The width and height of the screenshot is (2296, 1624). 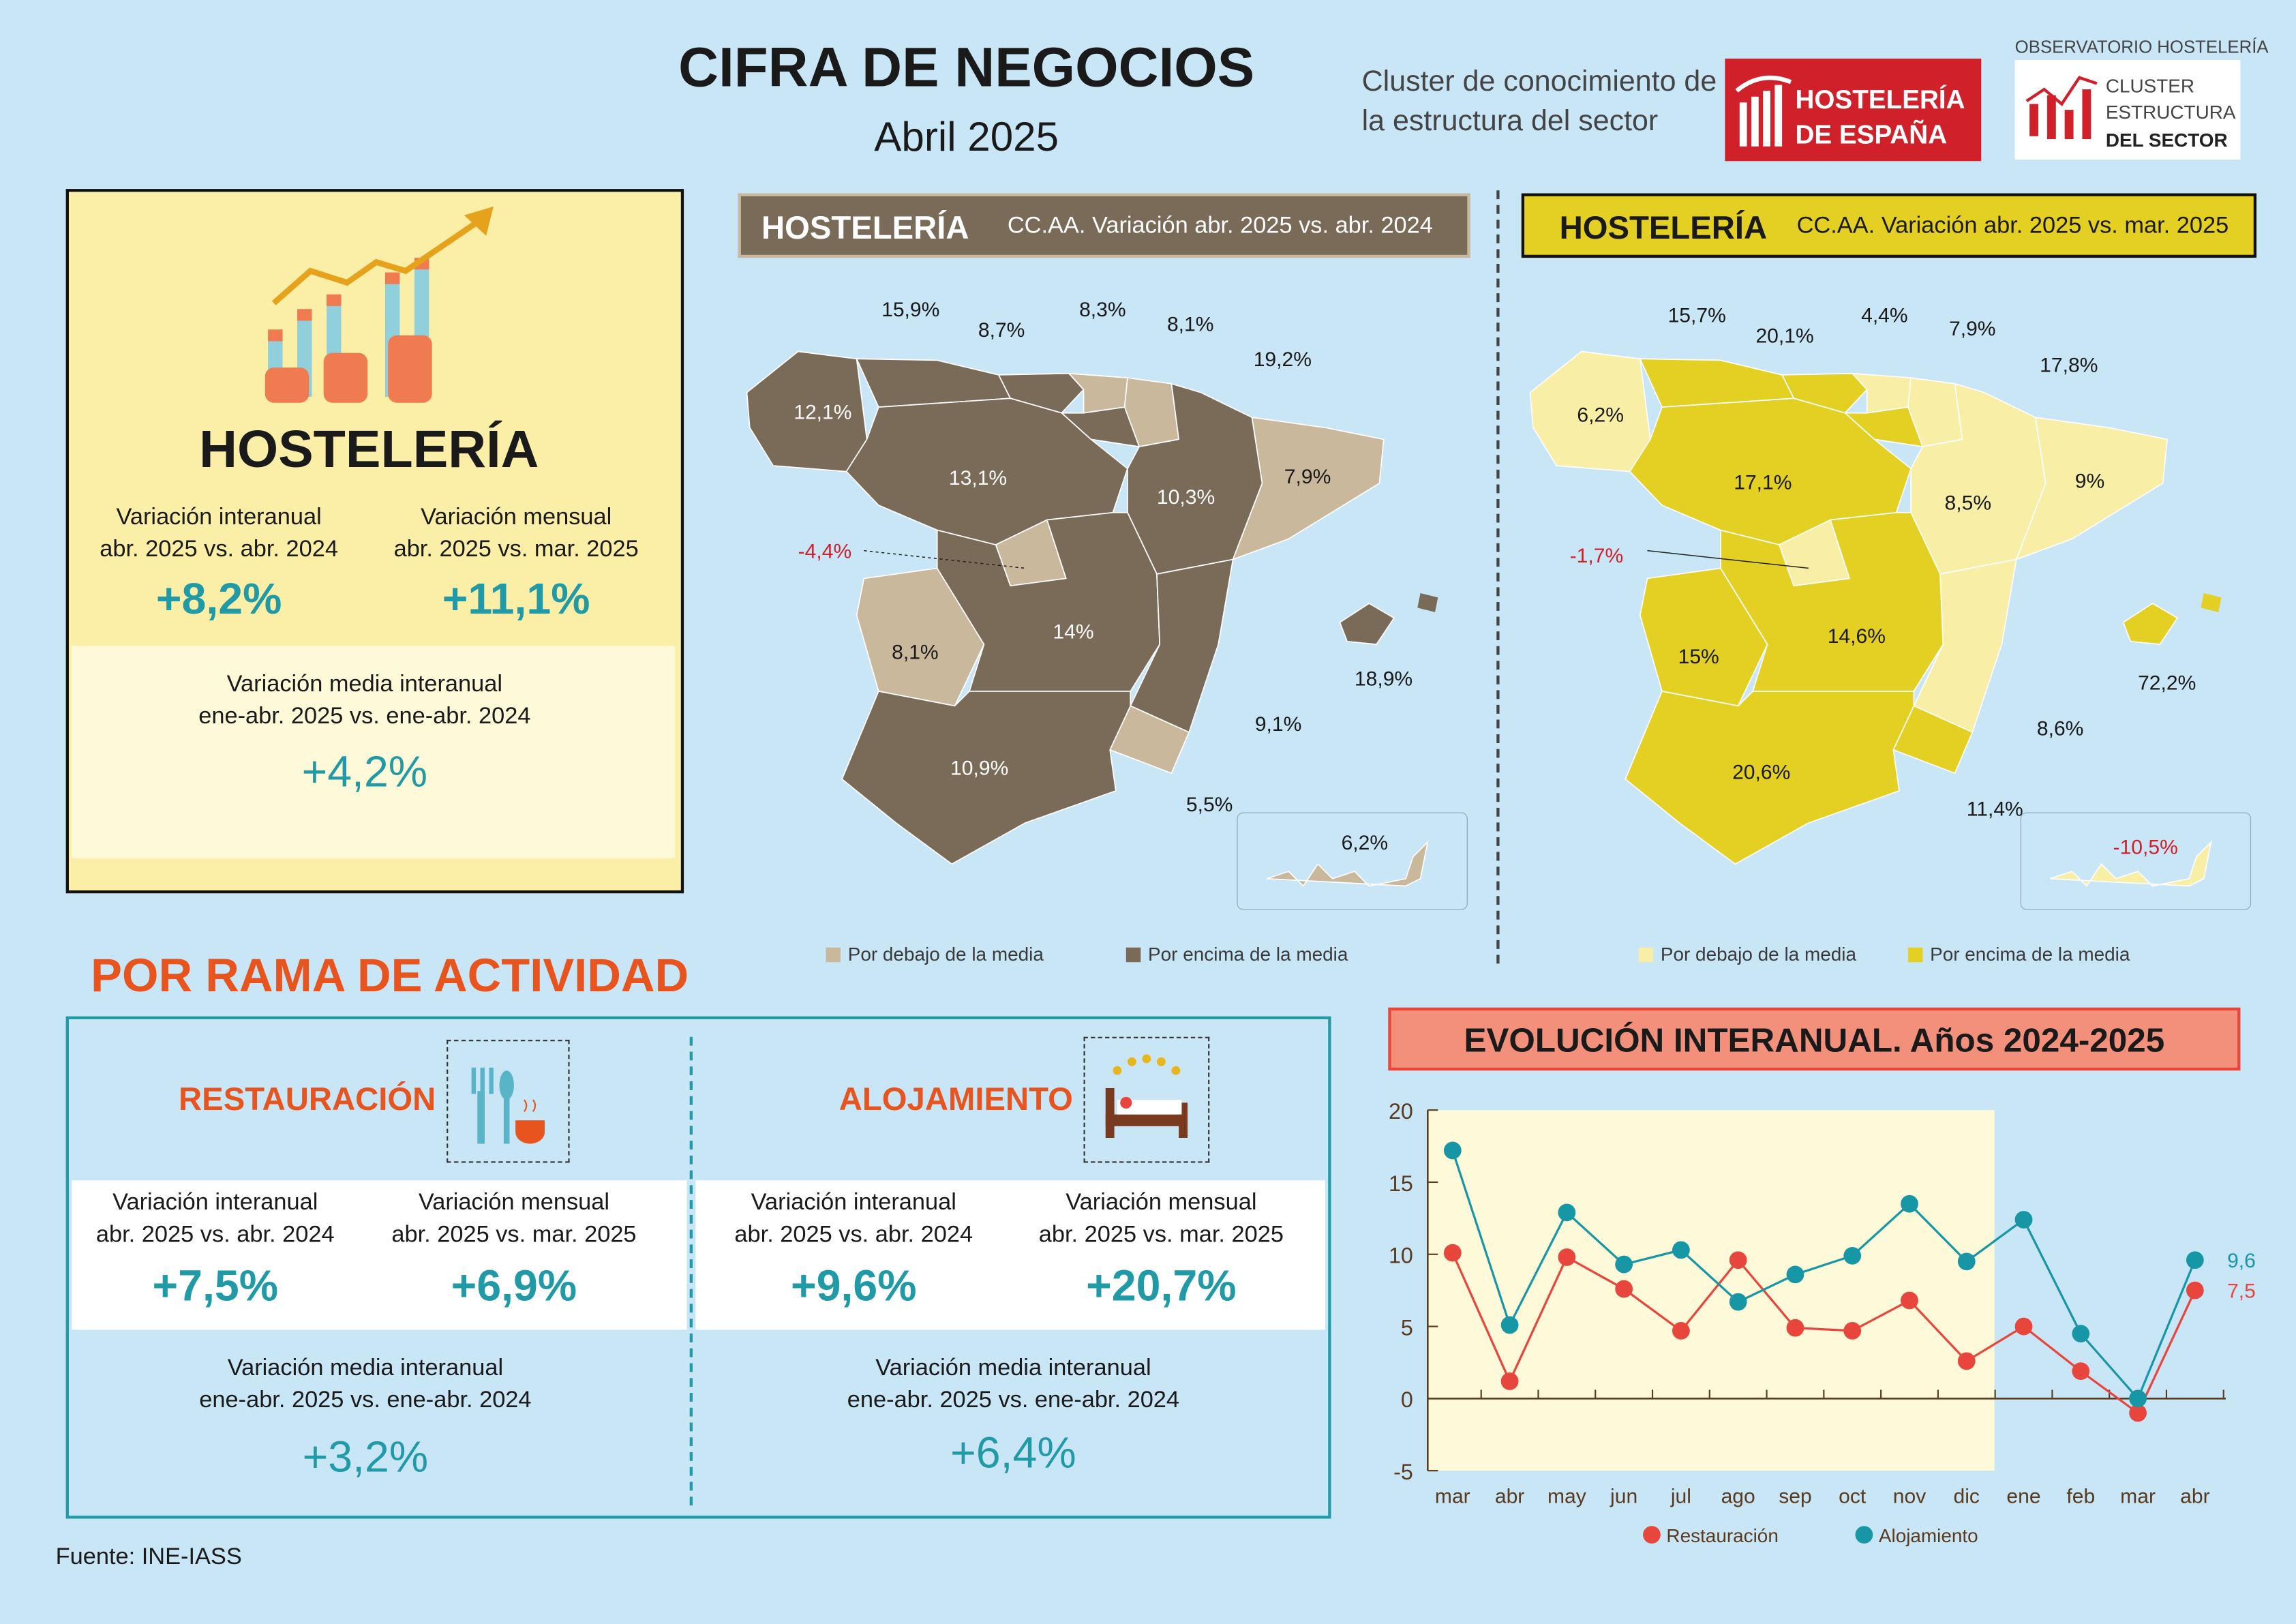 I want to click on legend-label: Restauración, so click(x=1722, y=1535).